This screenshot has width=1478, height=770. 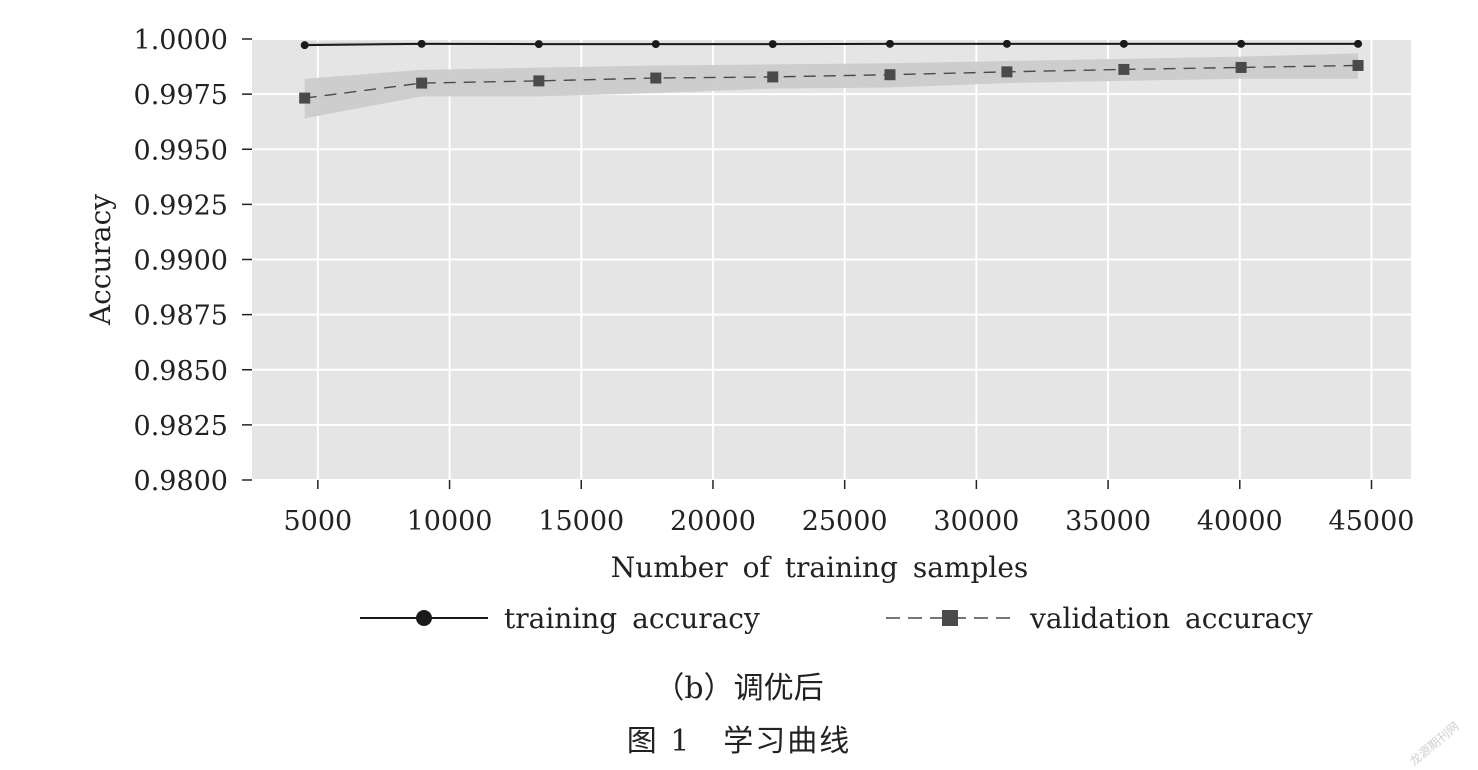 What do you see at coordinates (820, 567) in the screenshot?
I see `x-axis-label: Number of training samples` at bounding box center [820, 567].